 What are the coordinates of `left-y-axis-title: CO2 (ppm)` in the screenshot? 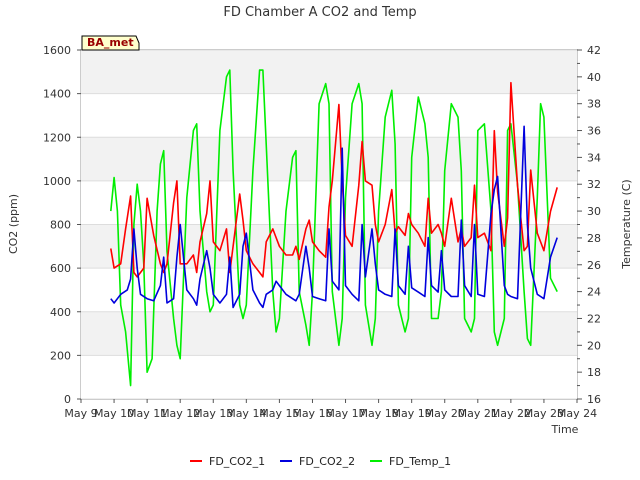 It's located at (13, 224).